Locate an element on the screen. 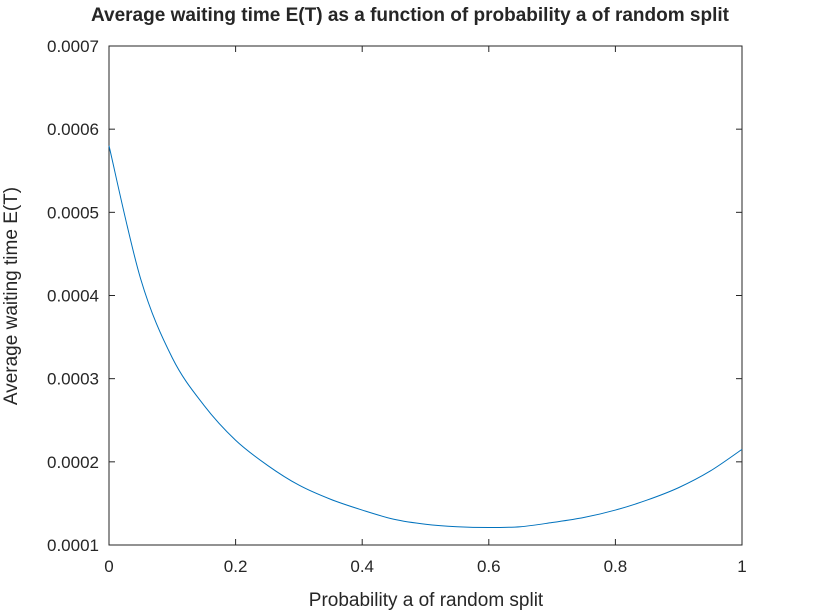 The width and height of the screenshot is (821, 612). x-tick-label: 0 is located at coordinates (108, 566).